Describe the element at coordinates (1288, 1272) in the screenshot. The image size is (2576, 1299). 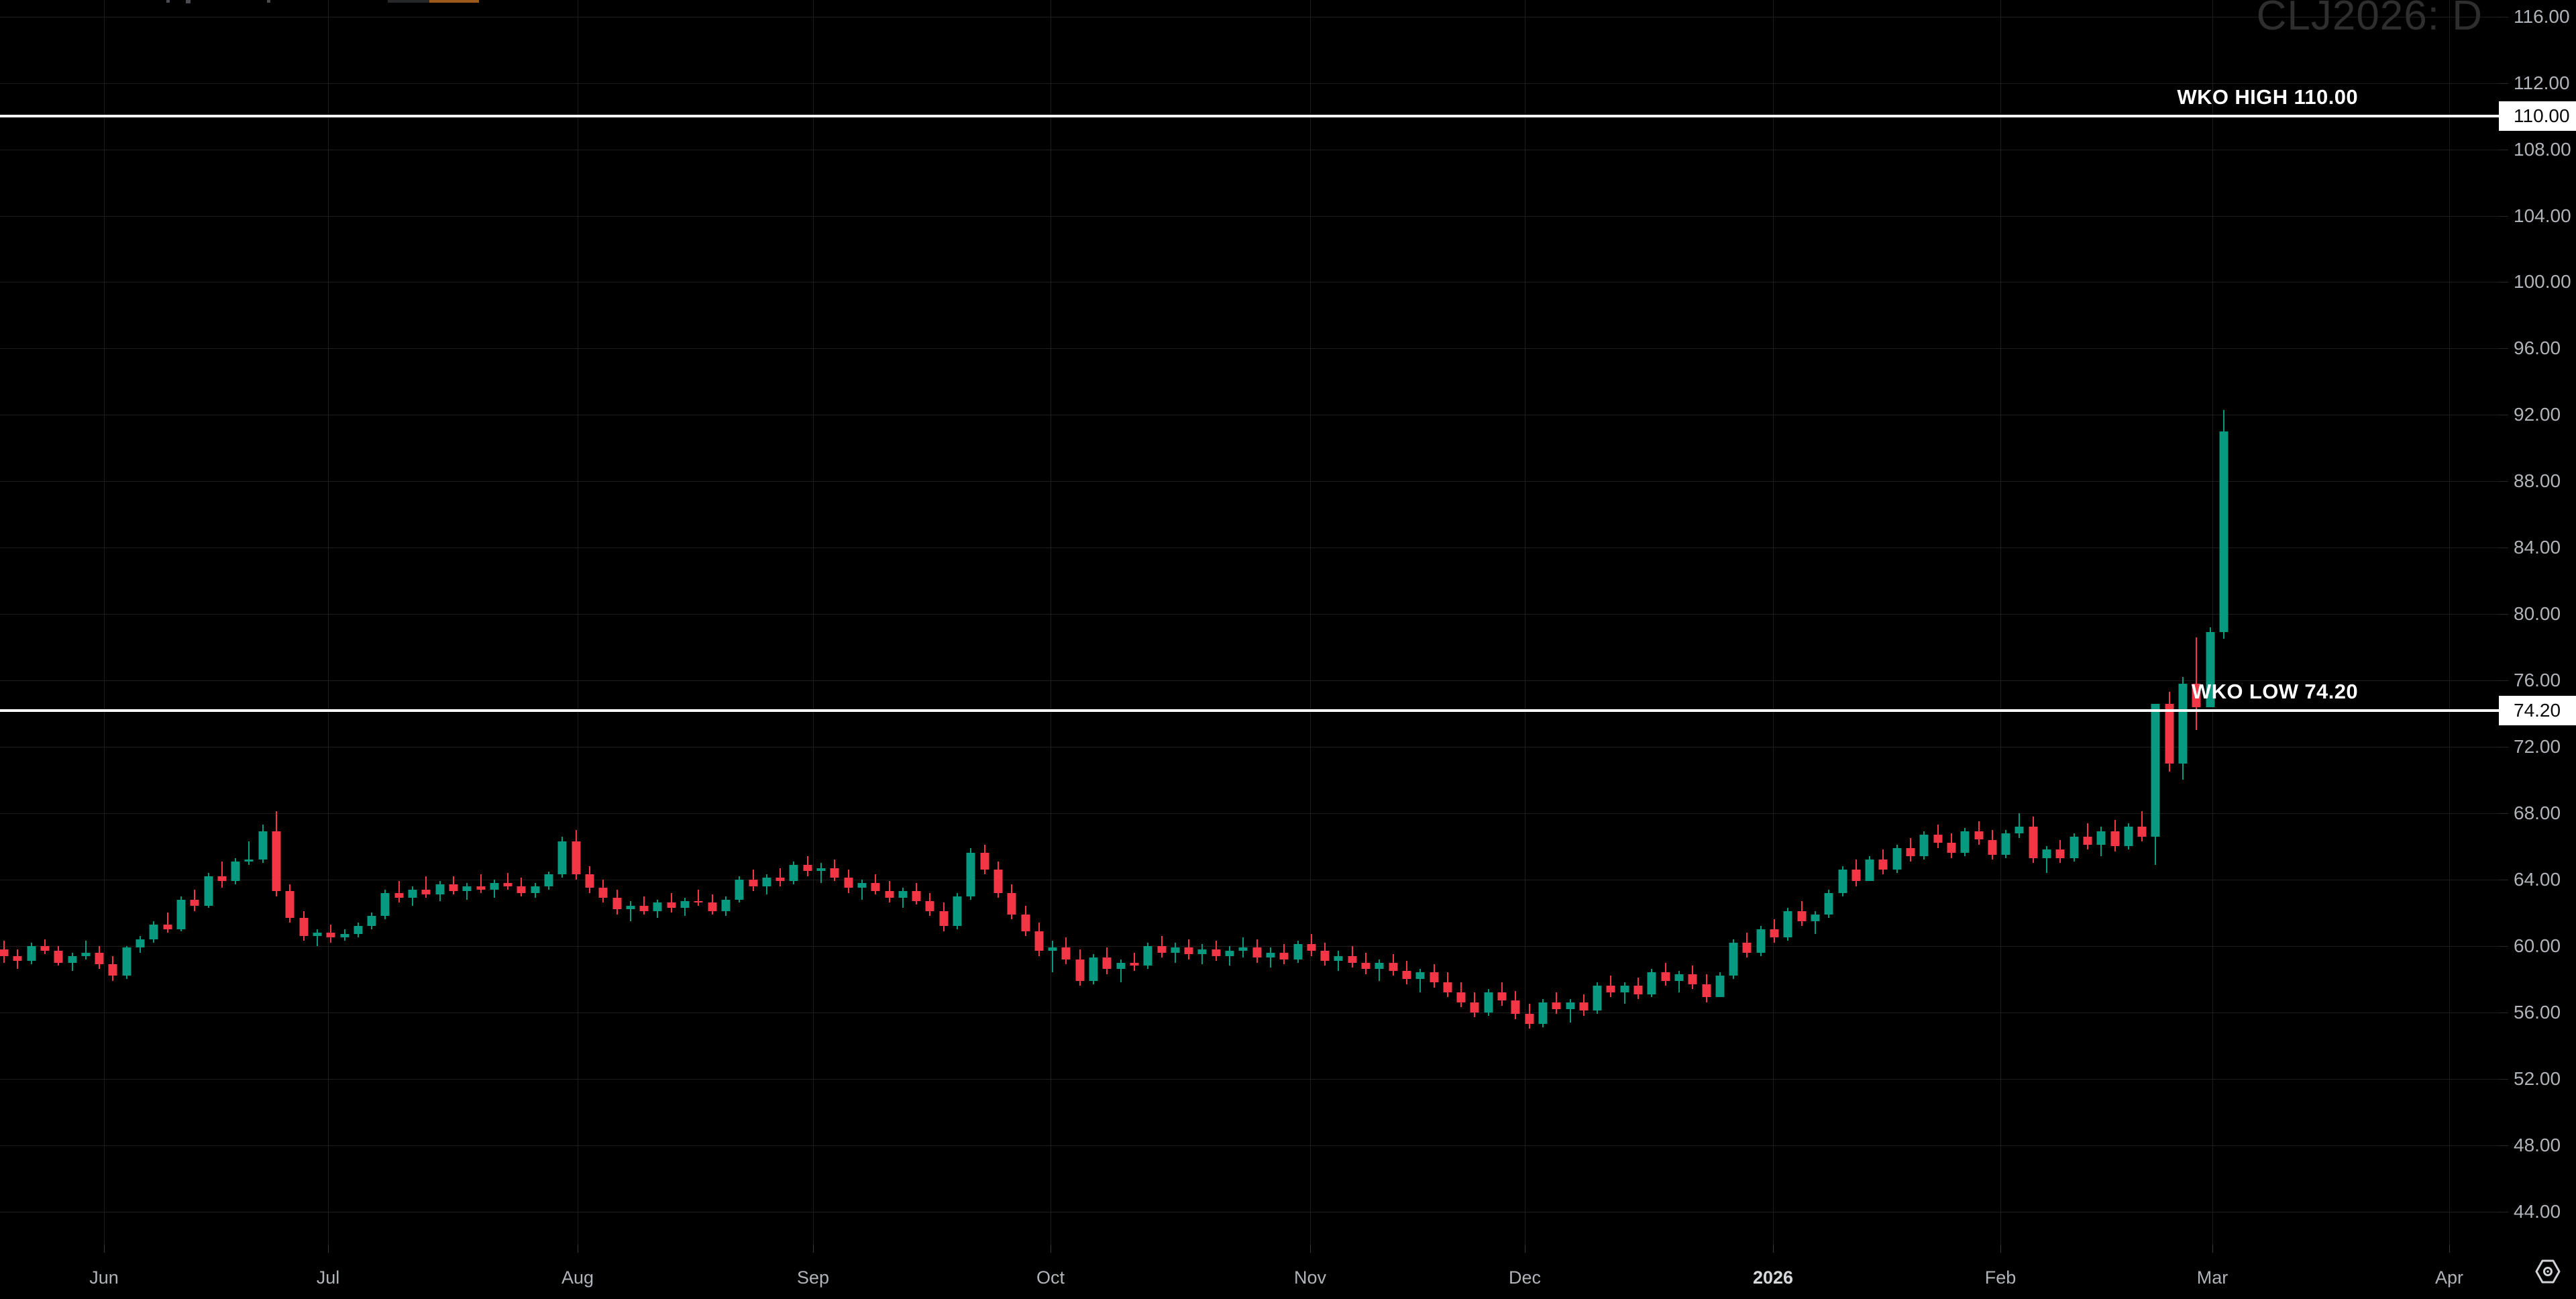
I see `time-axis: Jun Jul Aug Sep Oct Nov Dec 2026 Feb Mar Apr` at that location.